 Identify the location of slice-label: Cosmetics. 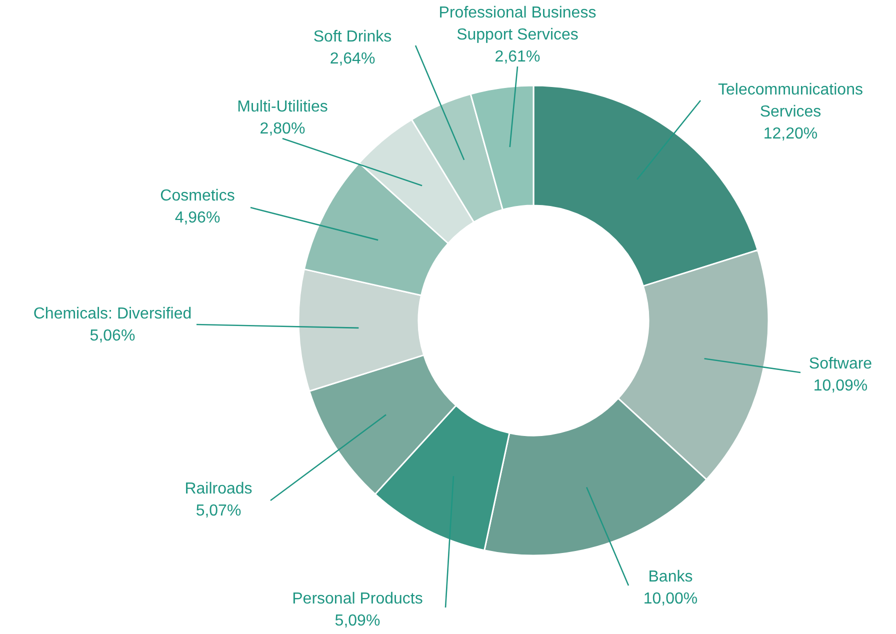
(197, 196).